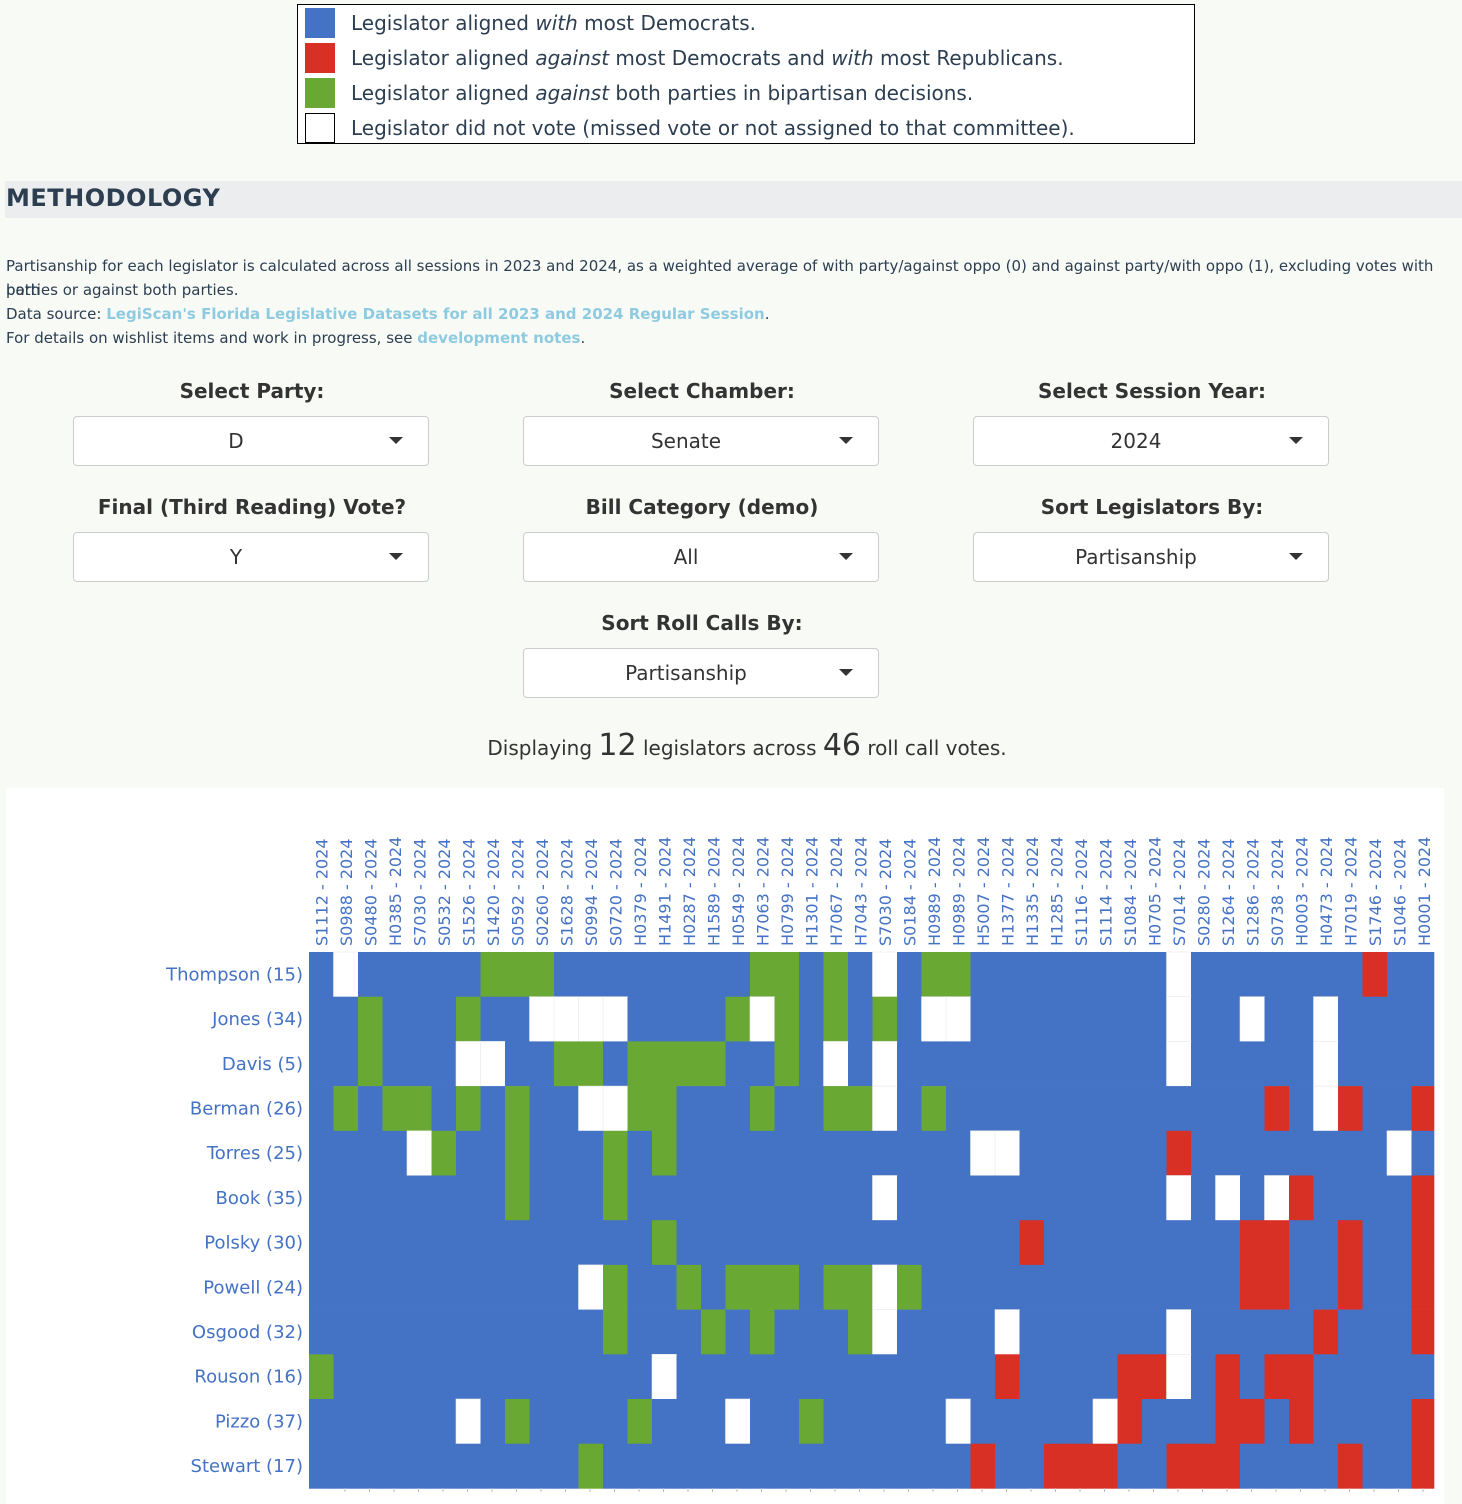  What do you see at coordinates (846, 556) in the screenshot?
I see `chevron-down-icon` at bounding box center [846, 556].